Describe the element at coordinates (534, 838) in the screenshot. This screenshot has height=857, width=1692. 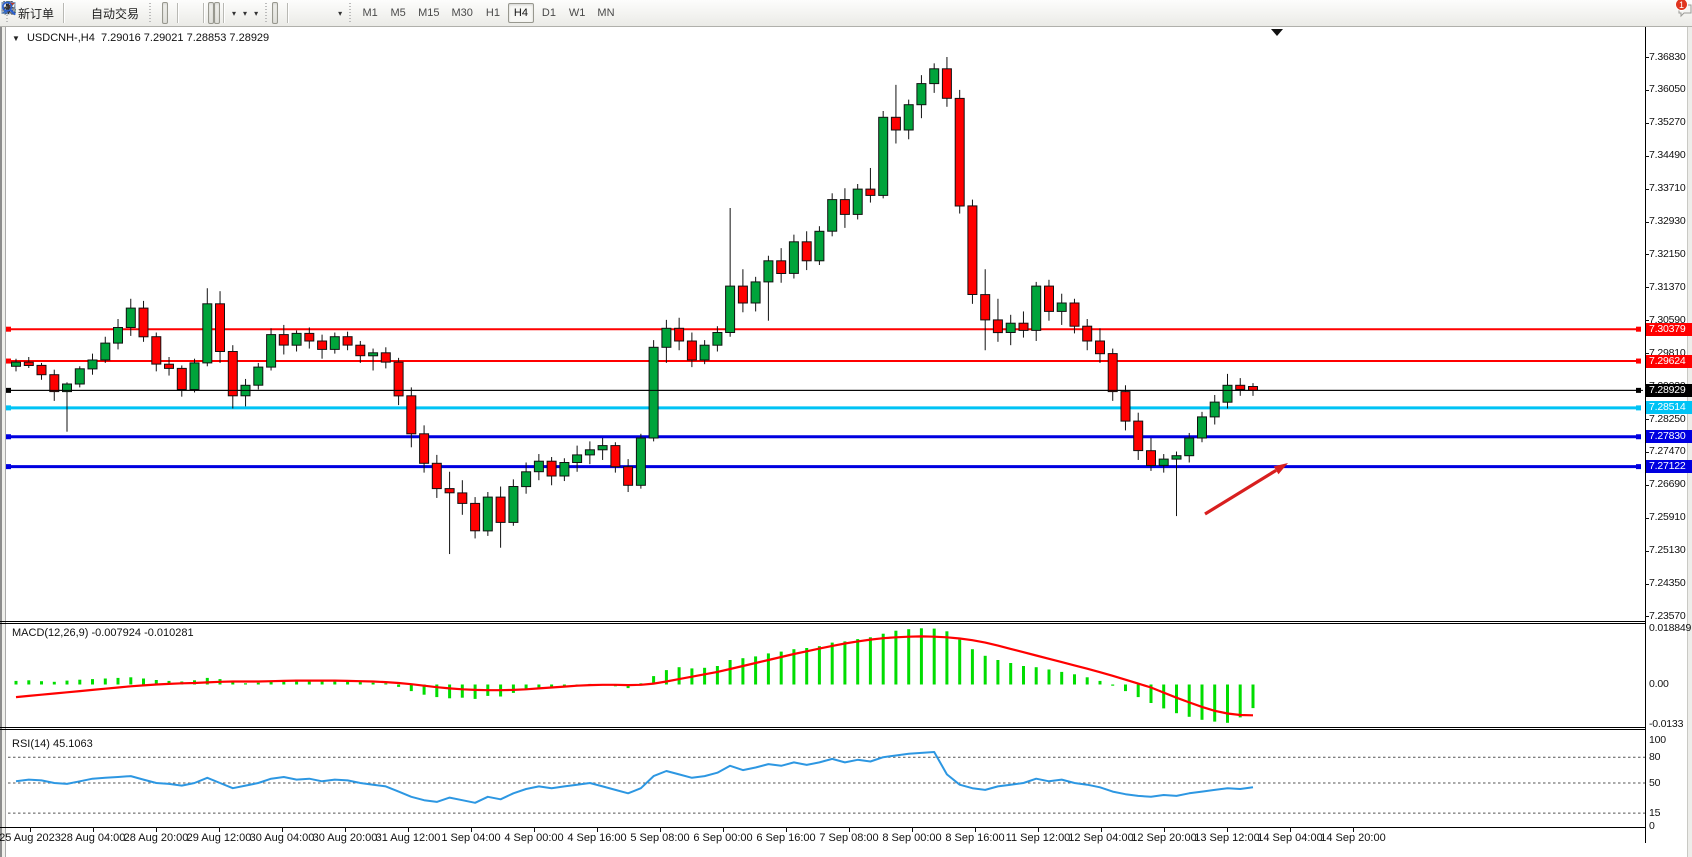
I see `time-axis-label: 4 Sep 00:00` at that location.